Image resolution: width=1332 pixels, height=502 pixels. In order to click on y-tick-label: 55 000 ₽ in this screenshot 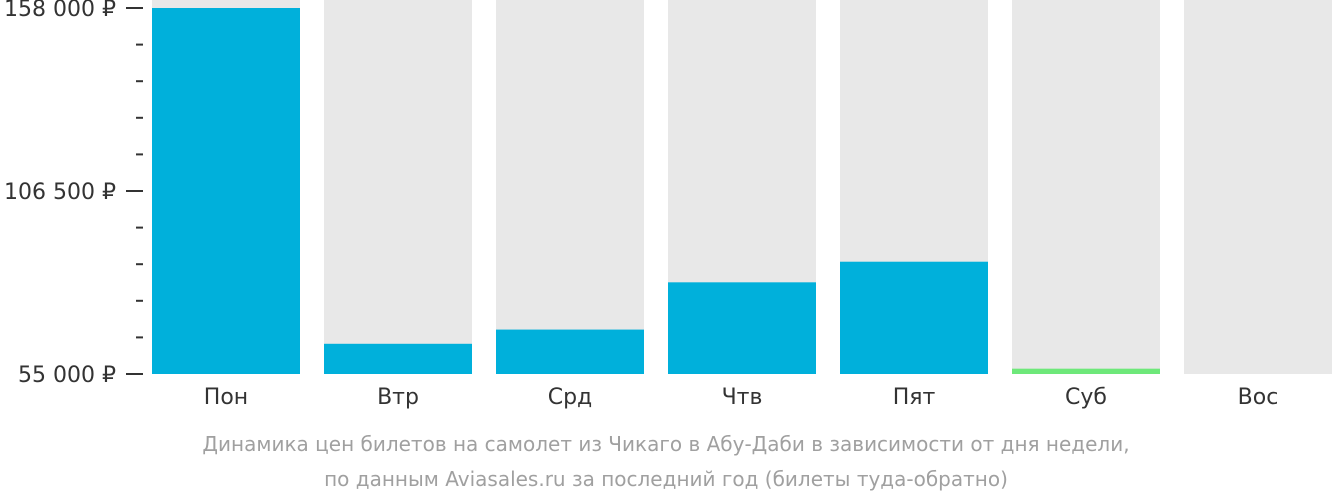, I will do `click(67, 375)`.